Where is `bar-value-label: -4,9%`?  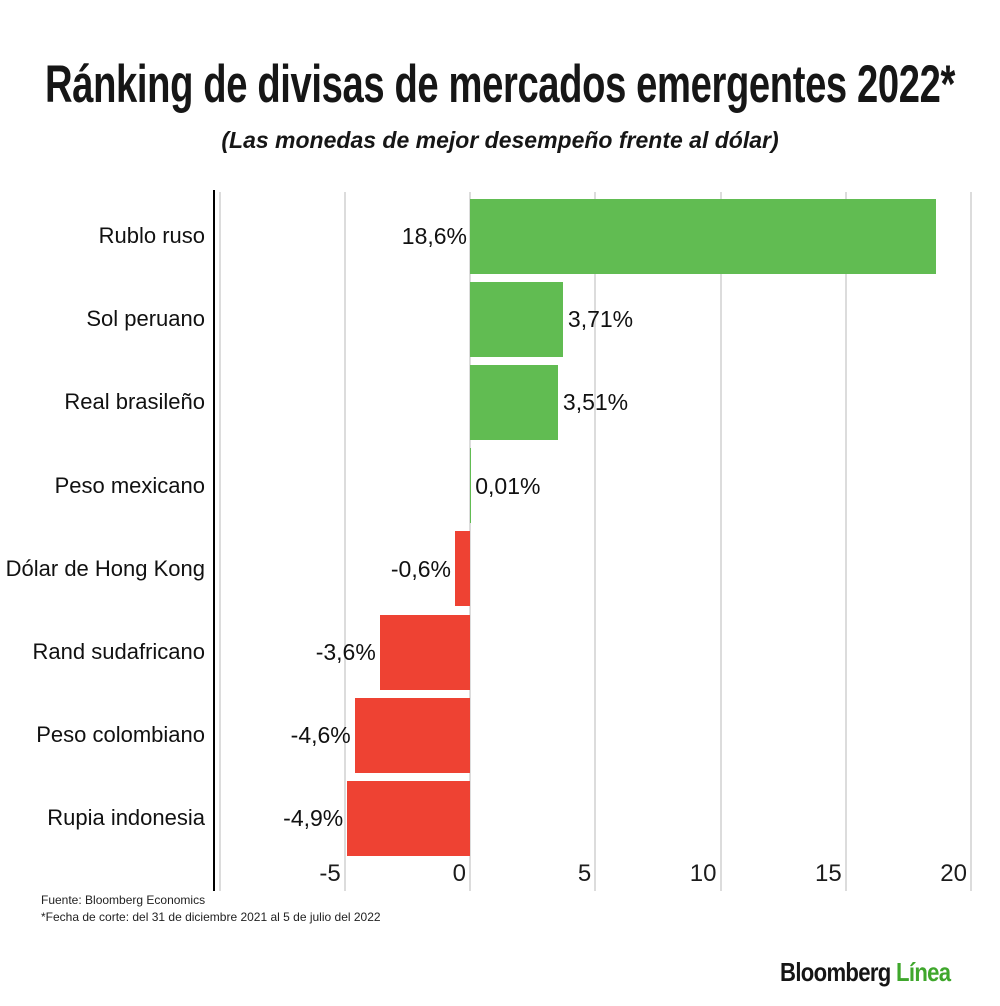
bar-value-label: -4,9% is located at coordinates (313, 818).